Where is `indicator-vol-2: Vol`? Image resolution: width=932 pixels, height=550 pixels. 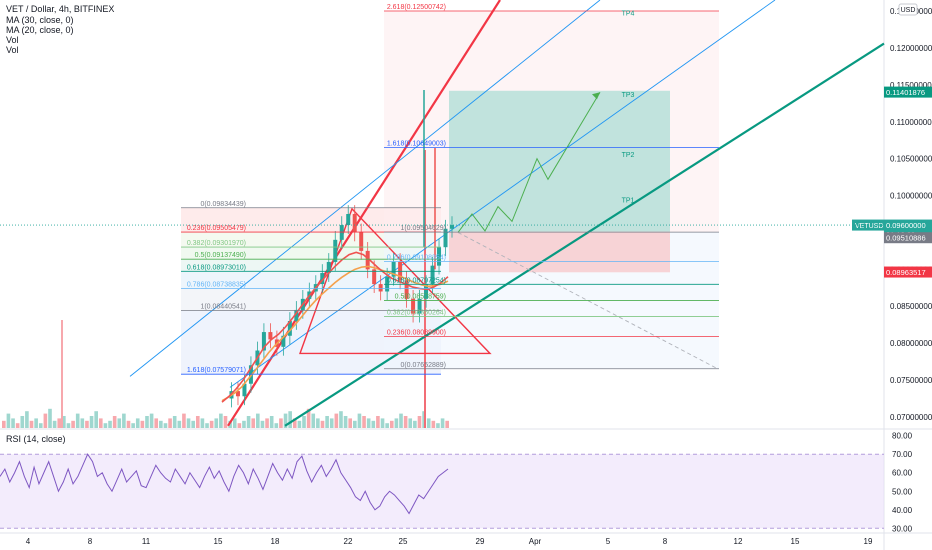 indicator-vol-2: Vol is located at coordinates (12, 50).